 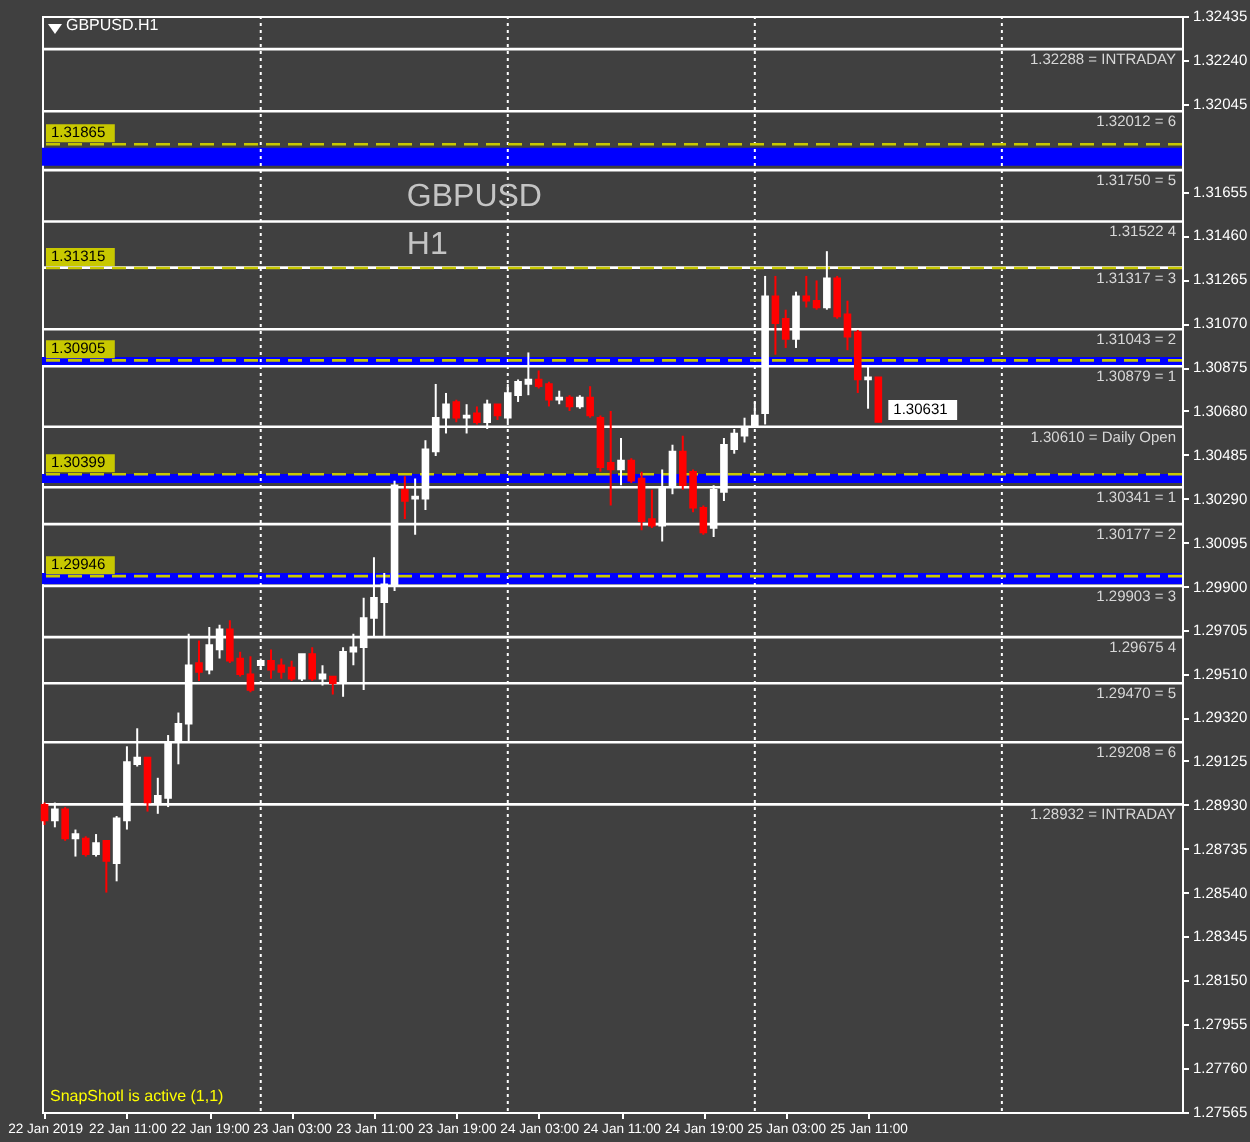 I want to click on annotation: GBPUSD, so click(x=474, y=196).